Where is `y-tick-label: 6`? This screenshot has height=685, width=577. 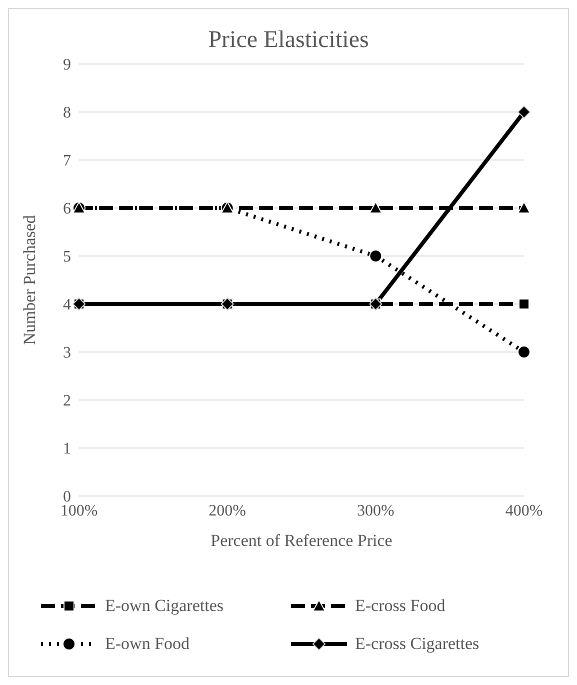
y-tick-label: 6 is located at coordinates (67, 209).